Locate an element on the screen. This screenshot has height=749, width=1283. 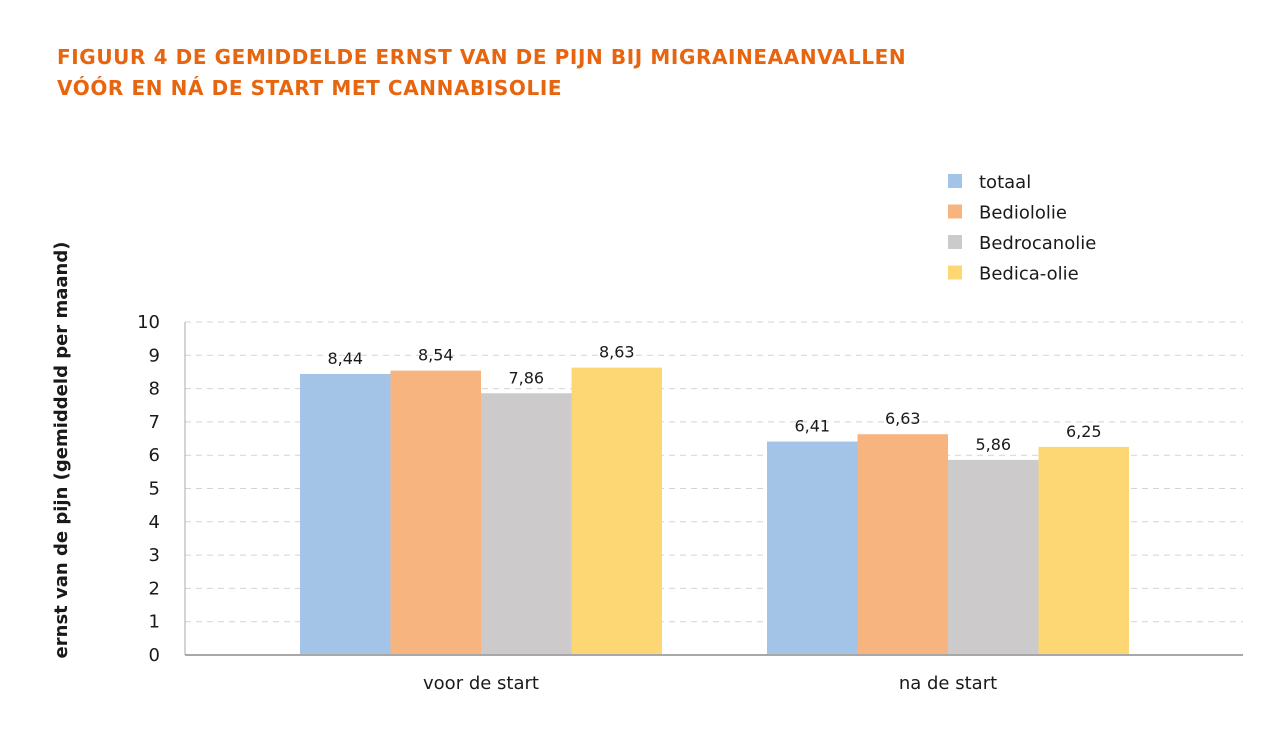
y-tick-label: 9 is located at coordinates (154, 355).